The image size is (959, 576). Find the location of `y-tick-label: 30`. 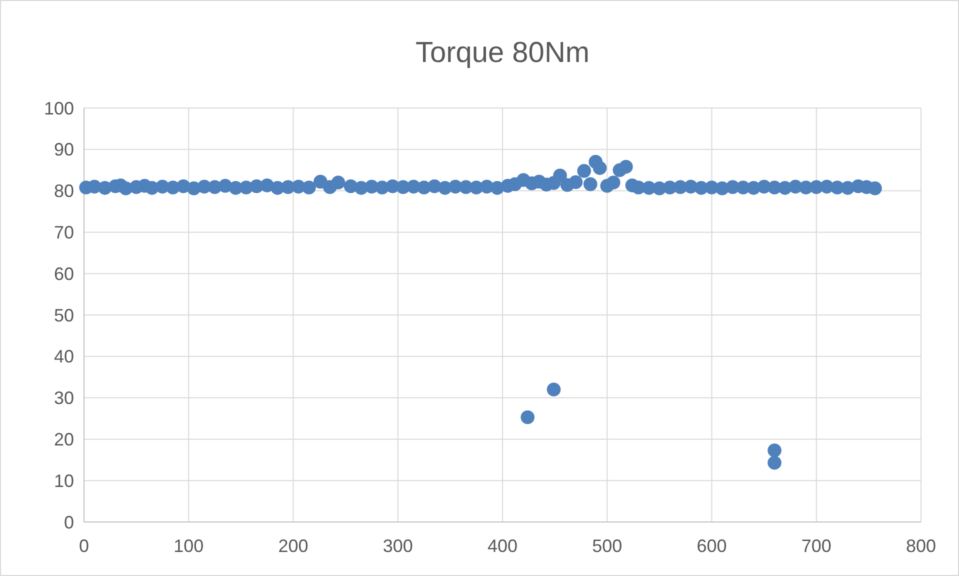

y-tick-label: 30 is located at coordinates (64, 398).